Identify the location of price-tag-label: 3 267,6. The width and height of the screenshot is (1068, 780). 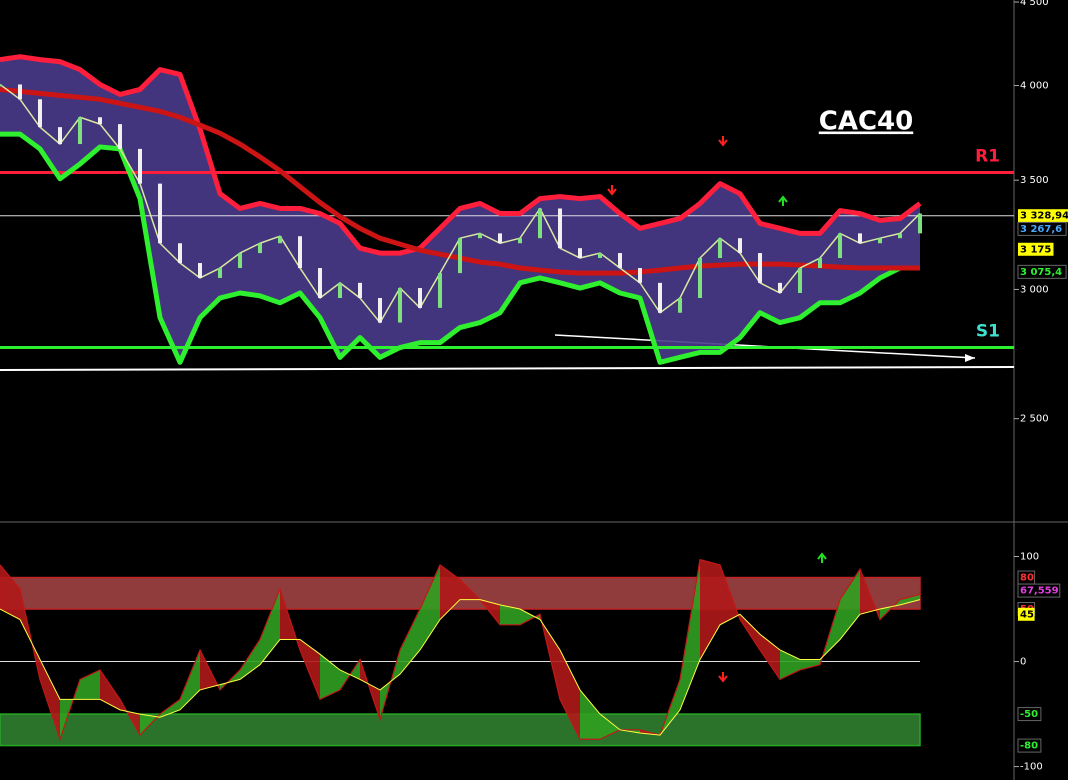
(1041, 229).